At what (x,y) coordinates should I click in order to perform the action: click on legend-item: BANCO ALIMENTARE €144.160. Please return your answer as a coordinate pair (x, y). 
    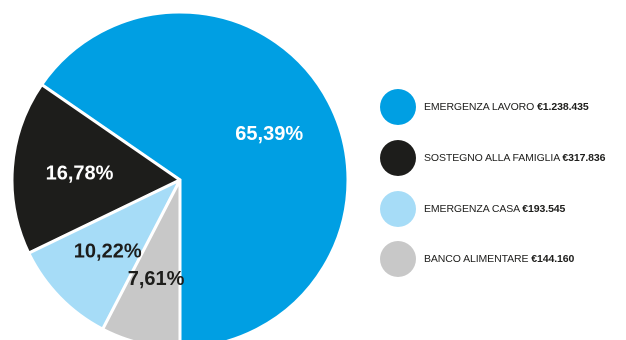
    Looking at the image, I should click on (503, 259).